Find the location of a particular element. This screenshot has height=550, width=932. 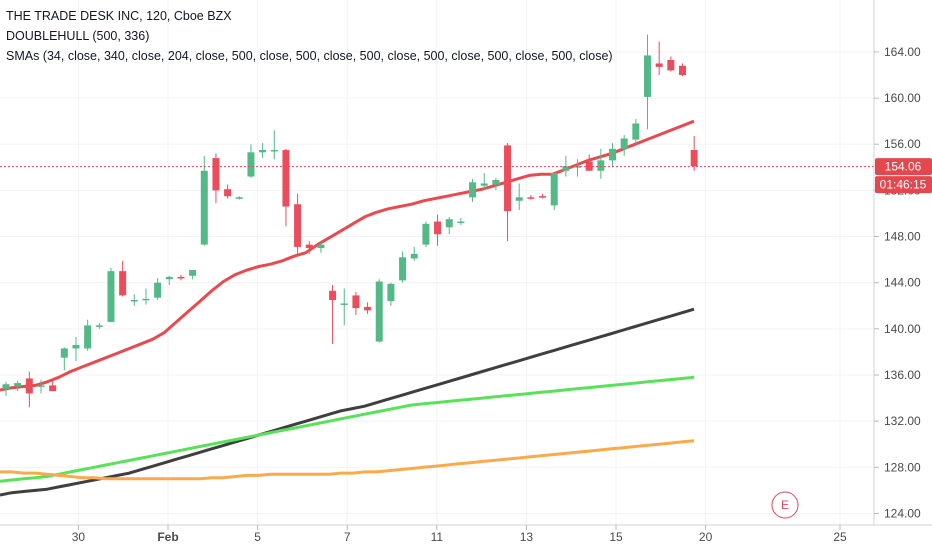

earnings-marker-label: E is located at coordinates (785, 505).